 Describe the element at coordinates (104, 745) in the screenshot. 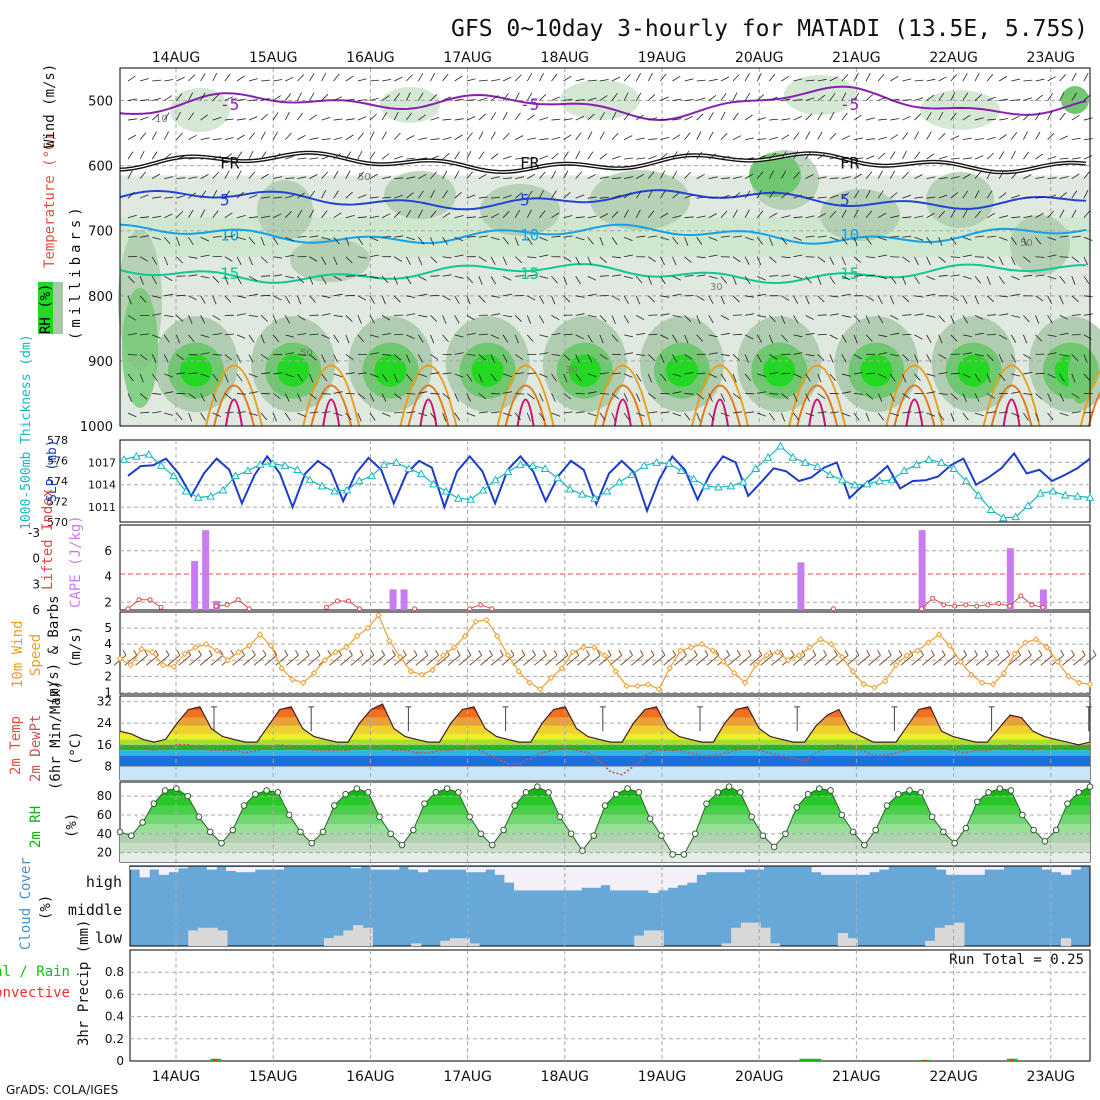

I see `temp-tick-label: 16` at that location.